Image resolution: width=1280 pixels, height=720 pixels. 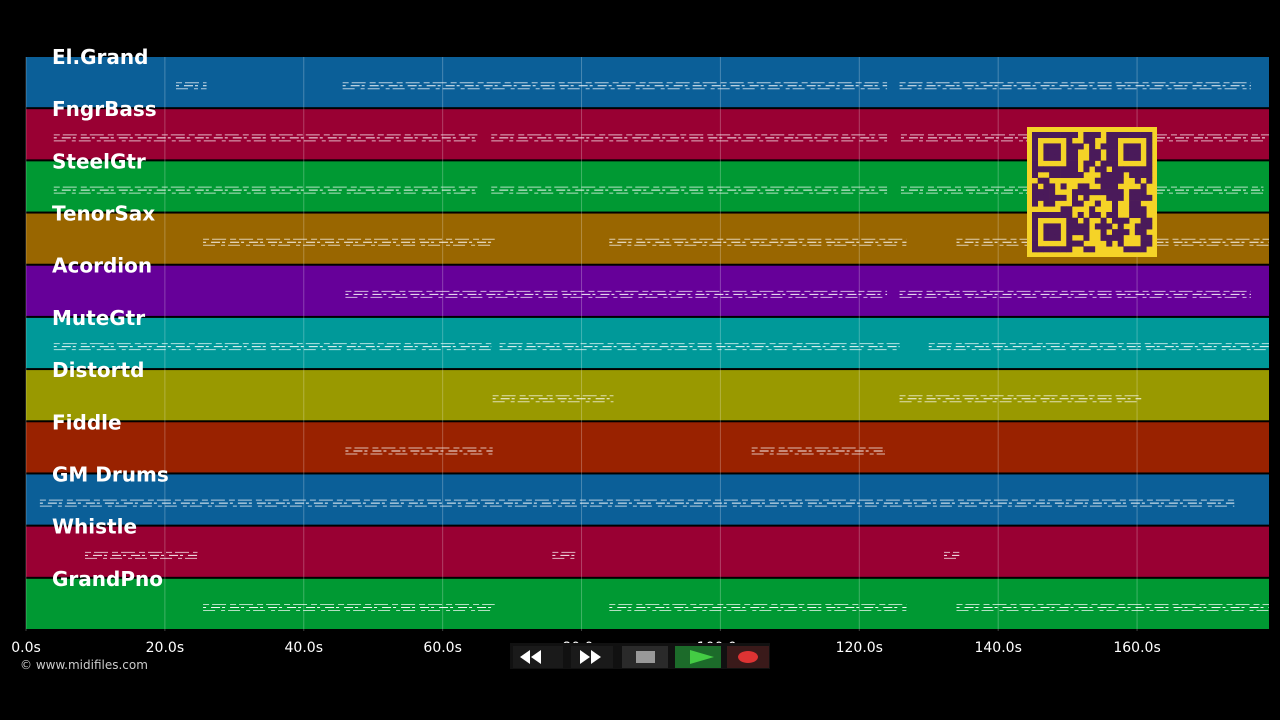 What do you see at coordinates (645, 657) in the screenshot?
I see `stop-button` at bounding box center [645, 657].